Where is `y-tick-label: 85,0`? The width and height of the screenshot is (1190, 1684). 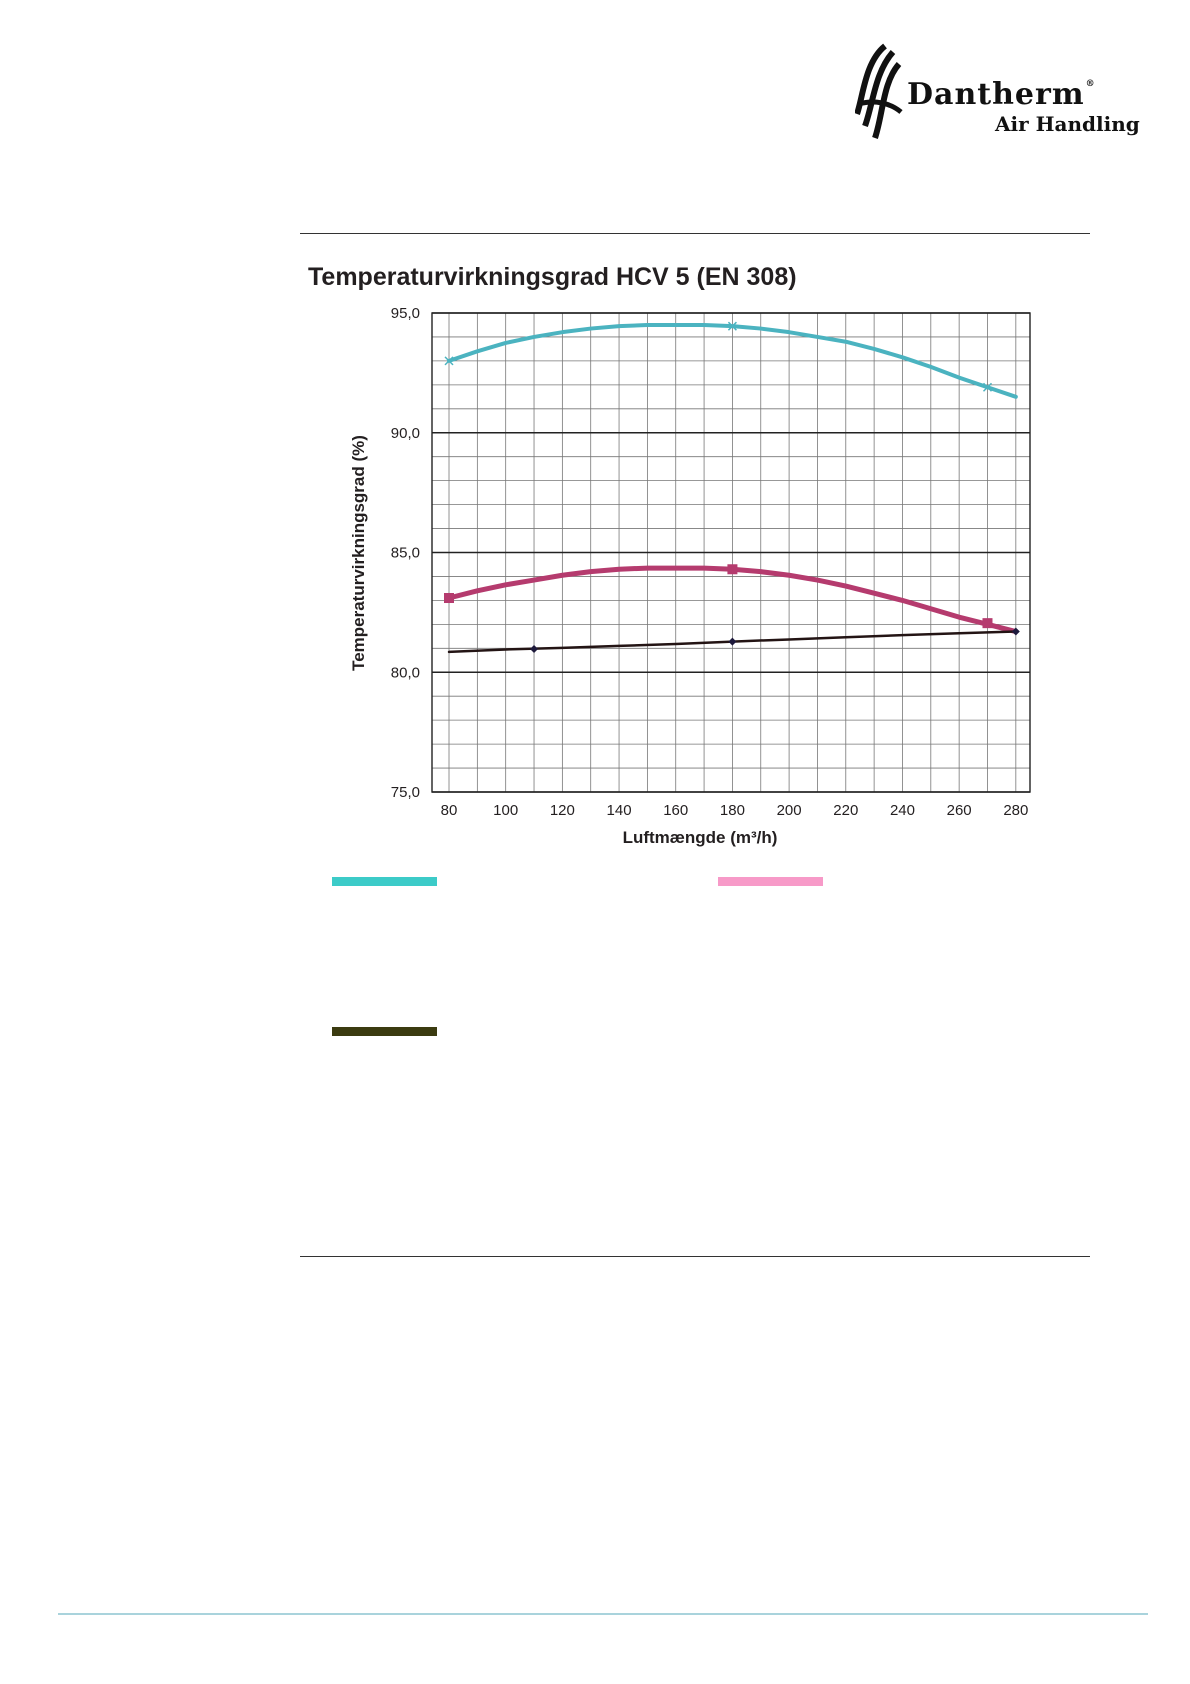 y-tick-label: 85,0 is located at coordinates (405, 553).